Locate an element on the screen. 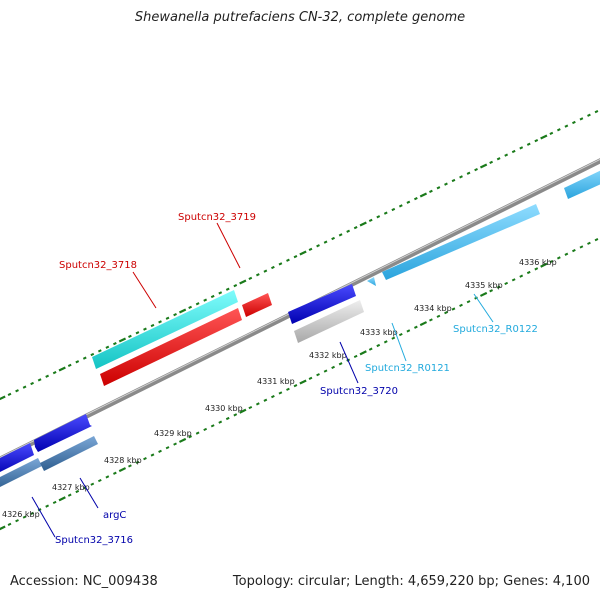  accession-text: Accession: NC_009438 is located at coordinates (84, 581).